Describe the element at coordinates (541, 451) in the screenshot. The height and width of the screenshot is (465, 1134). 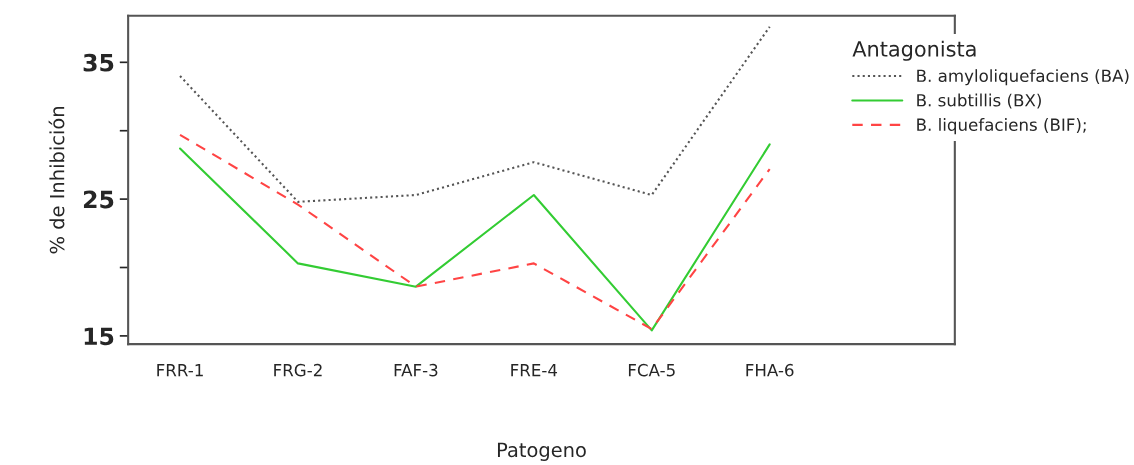
I see `x-axis-title: Patogeno` at that location.